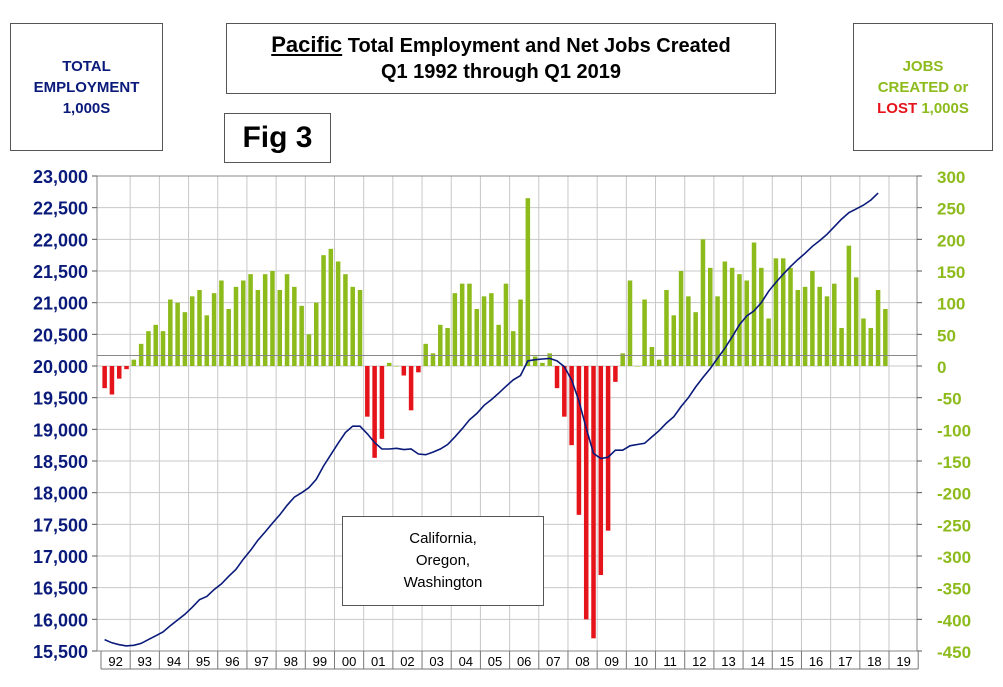 This screenshot has width=1003, height=687. Describe the element at coordinates (60, 209) in the screenshot. I see `left-tick-label: 22,500` at that location.